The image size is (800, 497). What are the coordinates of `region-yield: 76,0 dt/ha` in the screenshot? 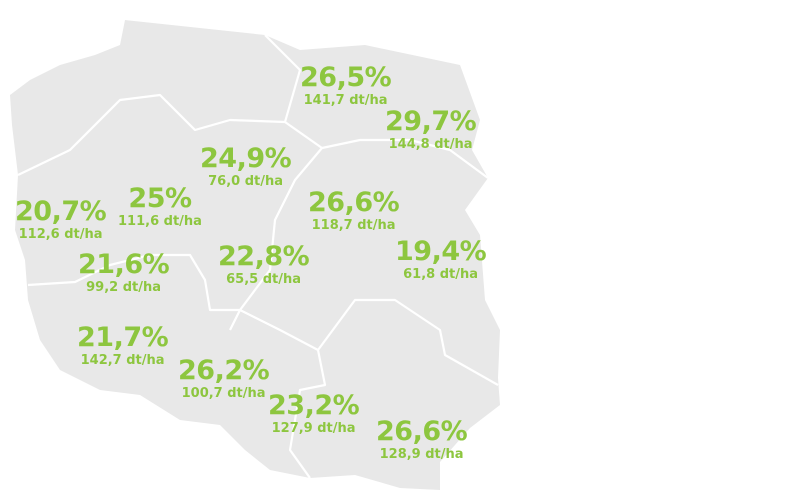 It's located at (246, 181).